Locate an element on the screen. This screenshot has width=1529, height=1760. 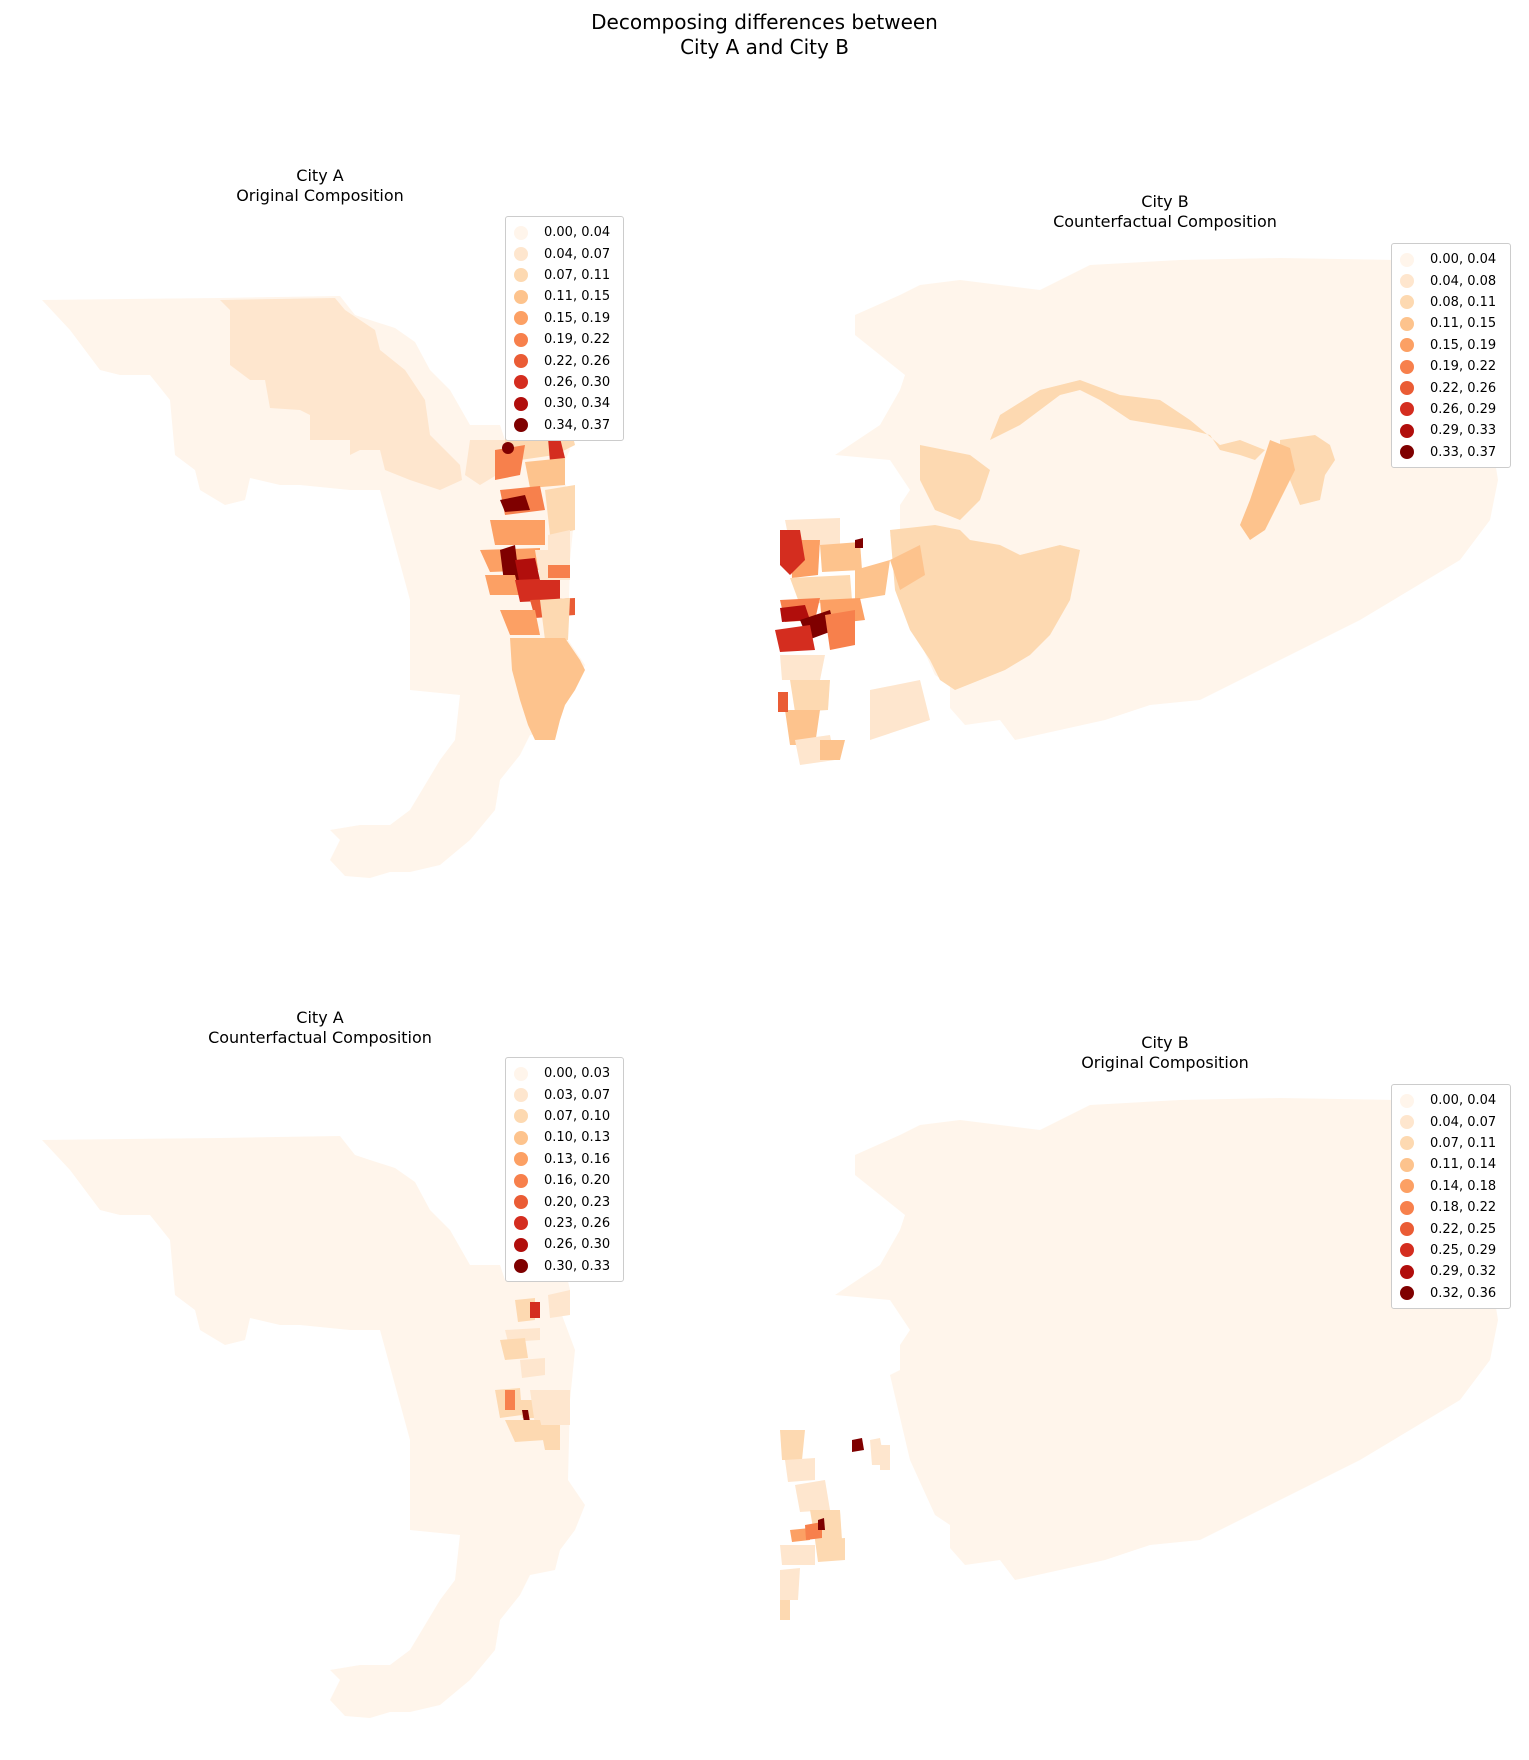
map-city-a-original is located at coordinates (313, 587).